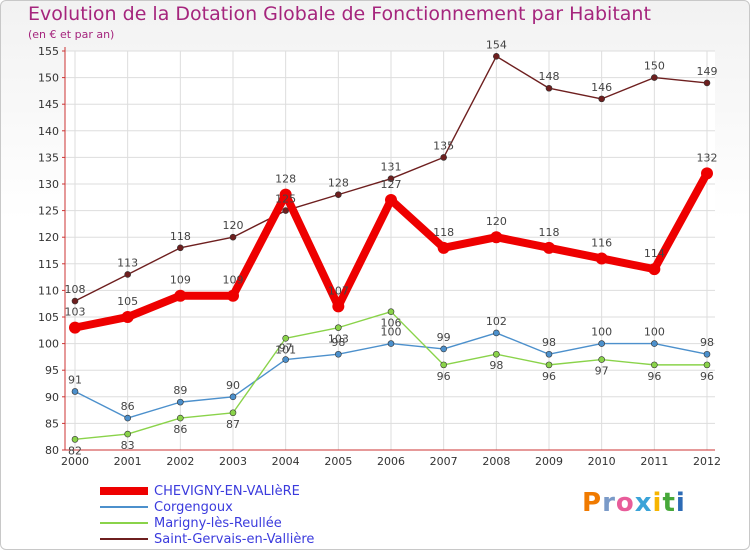 This screenshot has height=550, width=750. What do you see at coordinates (48, 104) in the screenshot?
I see `y-tick-label: 145` at bounding box center [48, 104].